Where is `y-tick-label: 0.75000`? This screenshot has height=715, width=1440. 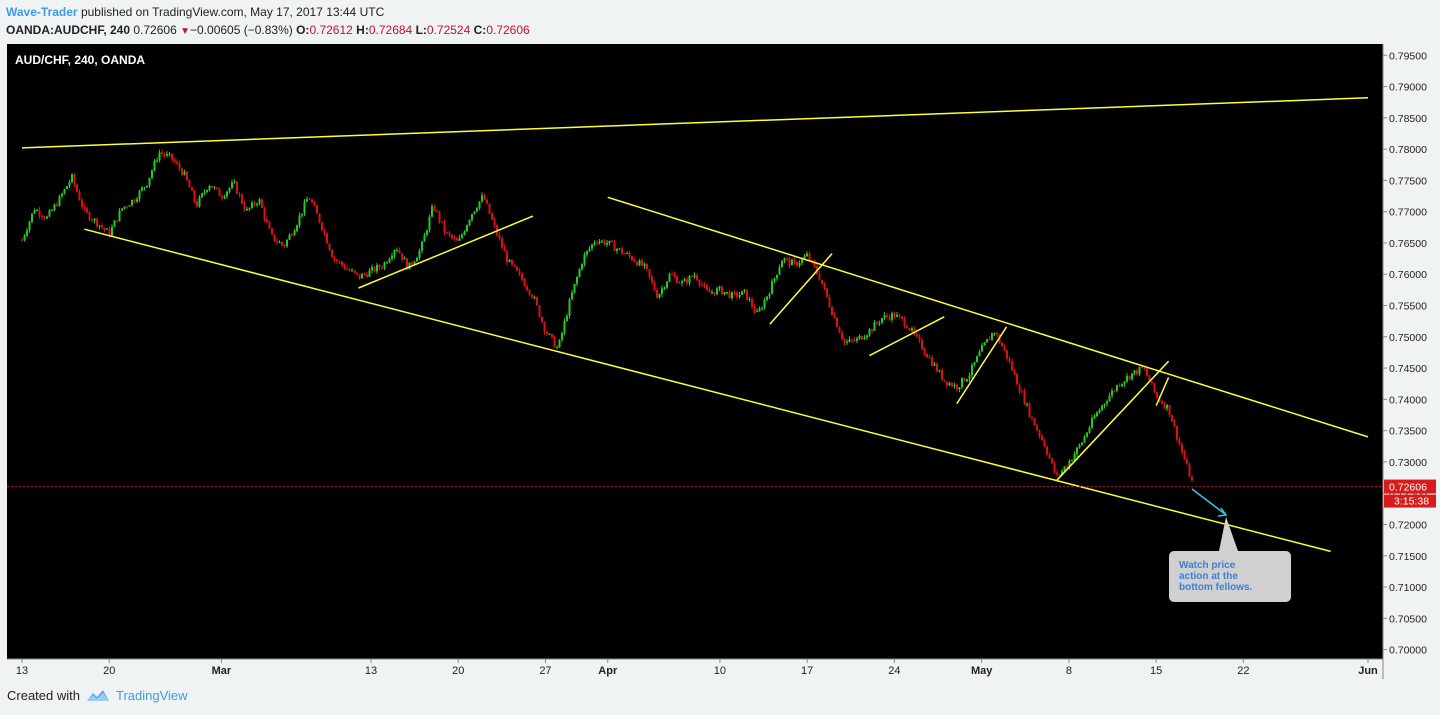 y-tick-label: 0.75000 is located at coordinates (1408, 338).